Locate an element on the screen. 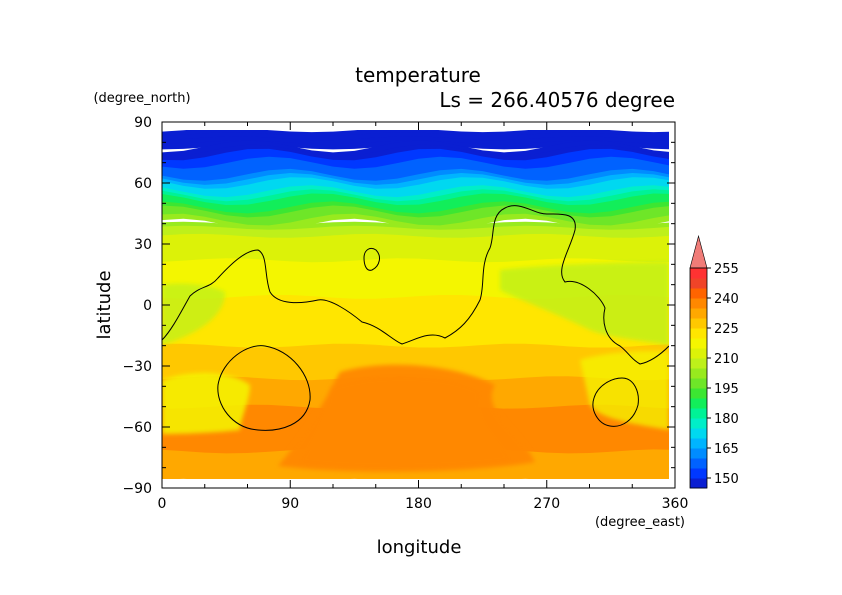 This screenshot has height=595, width=842. y-axis-label: latitude is located at coordinates (104, 304).